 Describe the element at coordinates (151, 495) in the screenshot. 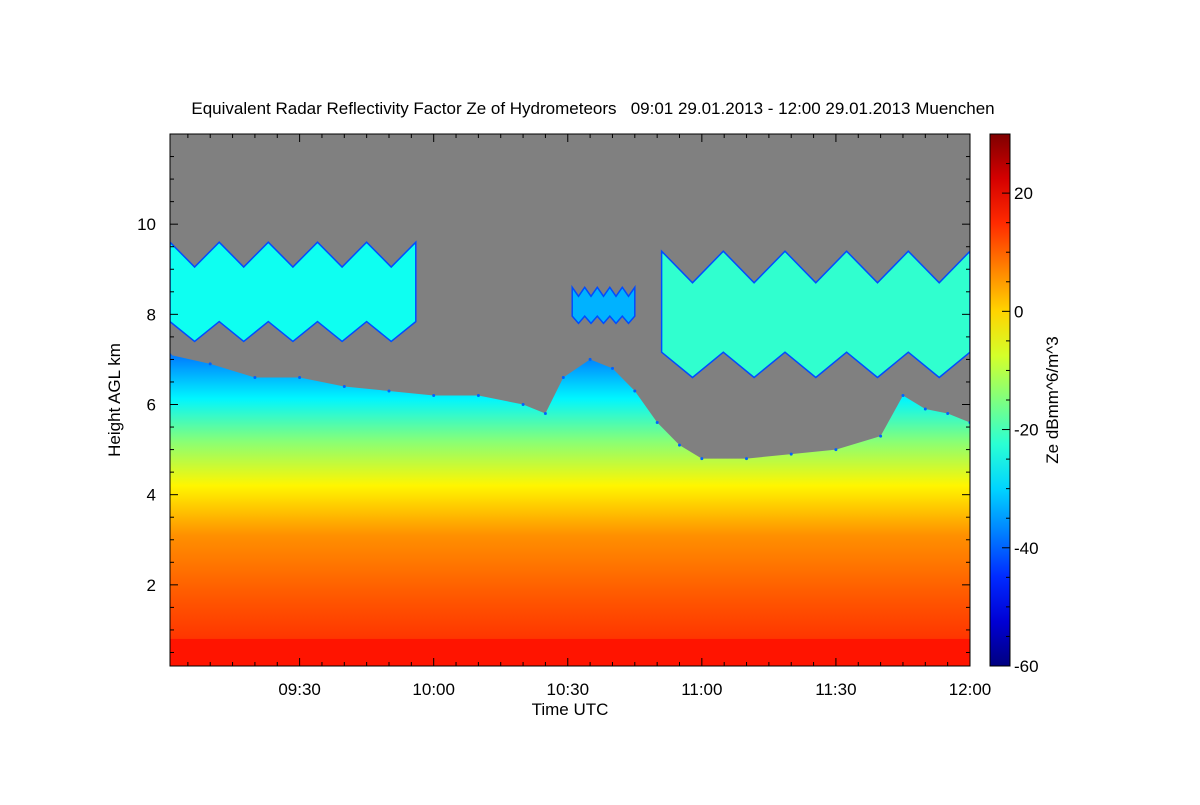

I see `y-tick-label: 4` at that location.